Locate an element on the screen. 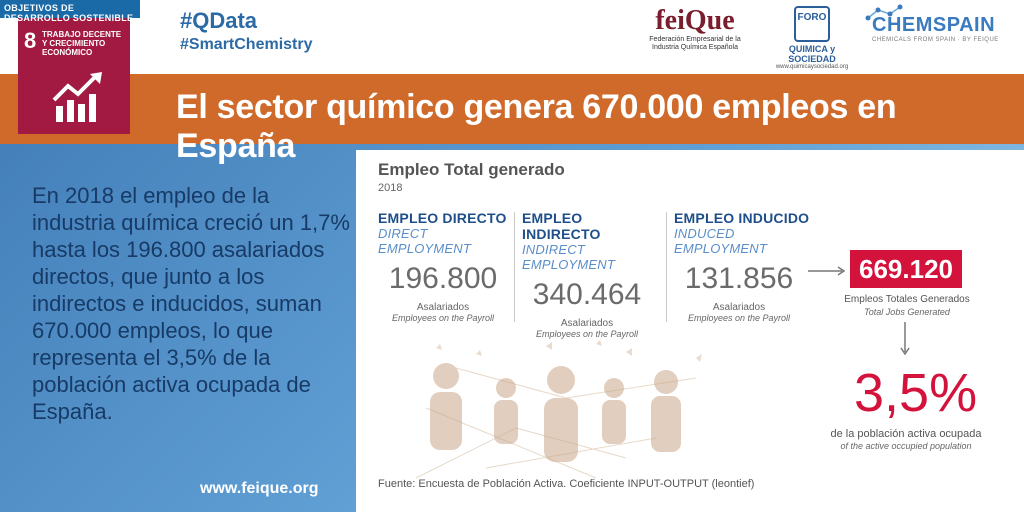 The image size is (1024, 512). sdg-number: 8 is located at coordinates (30, 40).